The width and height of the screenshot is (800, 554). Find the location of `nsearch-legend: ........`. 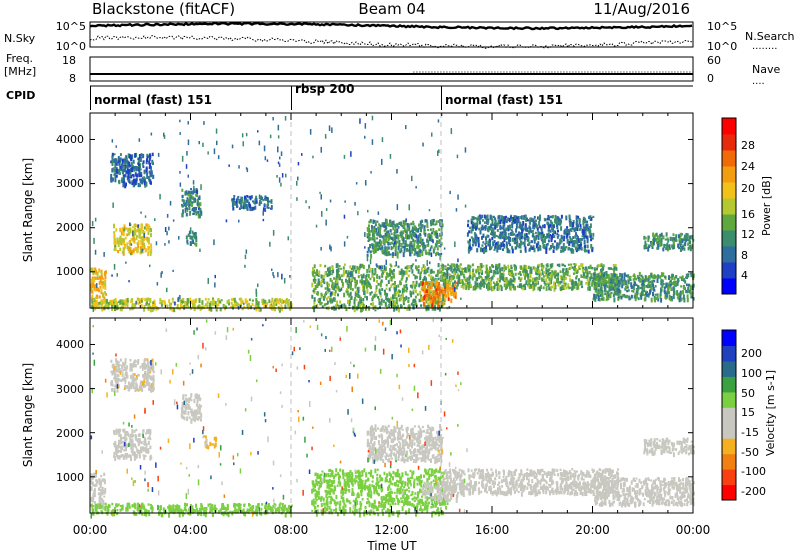

nsearch-legend: ........ is located at coordinates (764, 46).